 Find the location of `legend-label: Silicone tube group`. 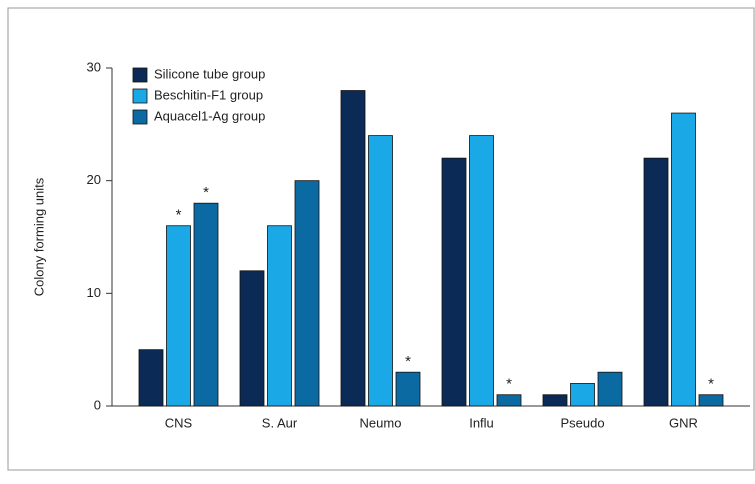

legend-label: Silicone tube group is located at coordinates (209, 73).